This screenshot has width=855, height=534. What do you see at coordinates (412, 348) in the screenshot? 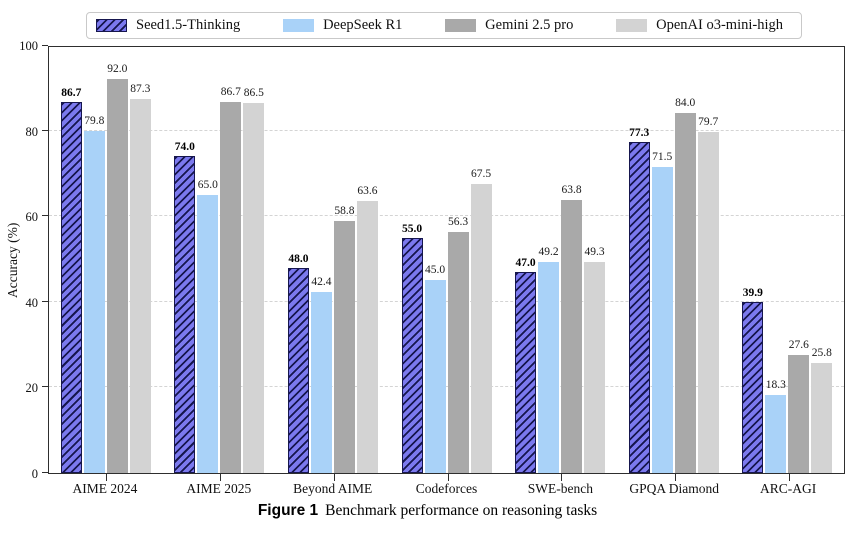
I see `bar-seed1-5-thinking-codeforces: 55.0` at bounding box center [412, 348].